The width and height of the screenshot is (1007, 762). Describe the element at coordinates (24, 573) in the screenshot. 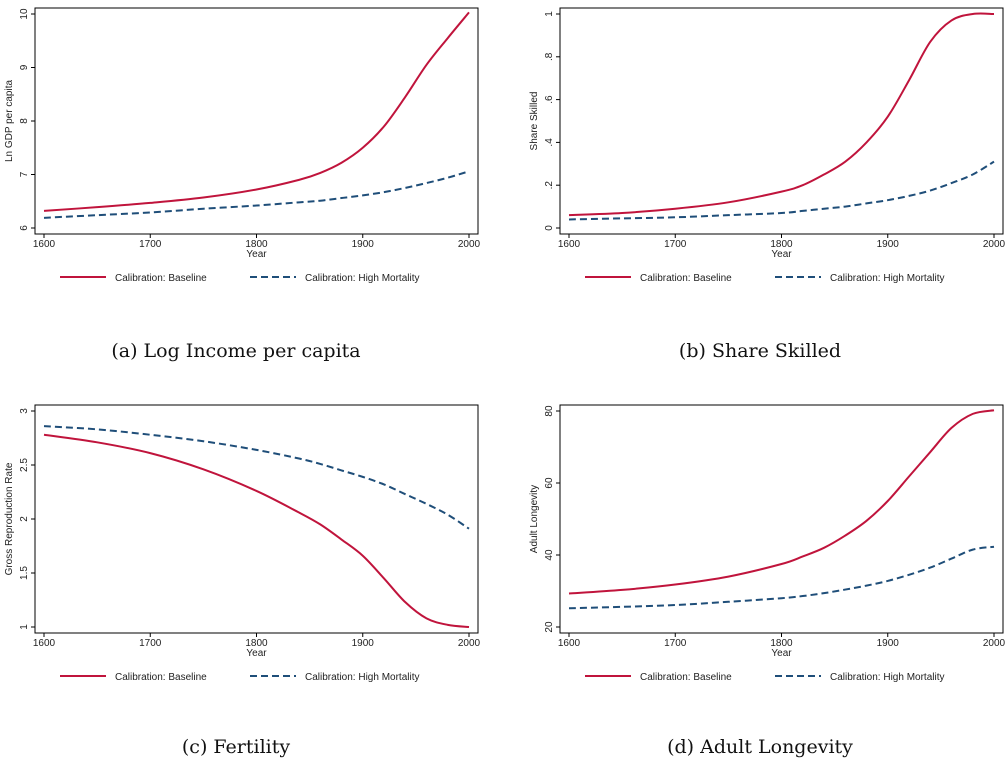

I see `y-tick-label: 1.5` at that location.